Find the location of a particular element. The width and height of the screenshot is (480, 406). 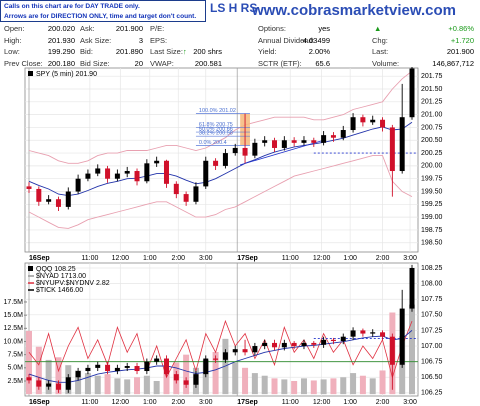

y-tick-label: 201.00 is located at coordinates (432, 114).